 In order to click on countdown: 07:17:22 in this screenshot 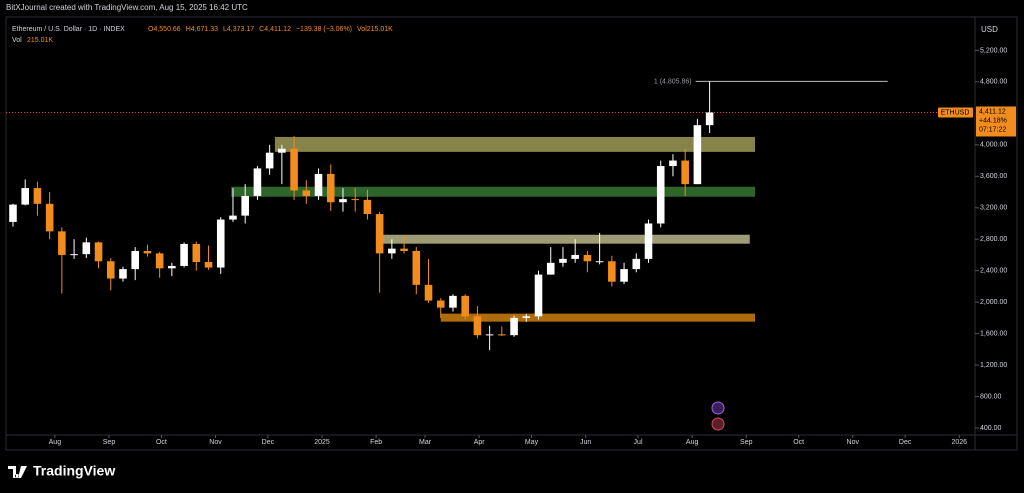, I will do `click(992, 129)`.